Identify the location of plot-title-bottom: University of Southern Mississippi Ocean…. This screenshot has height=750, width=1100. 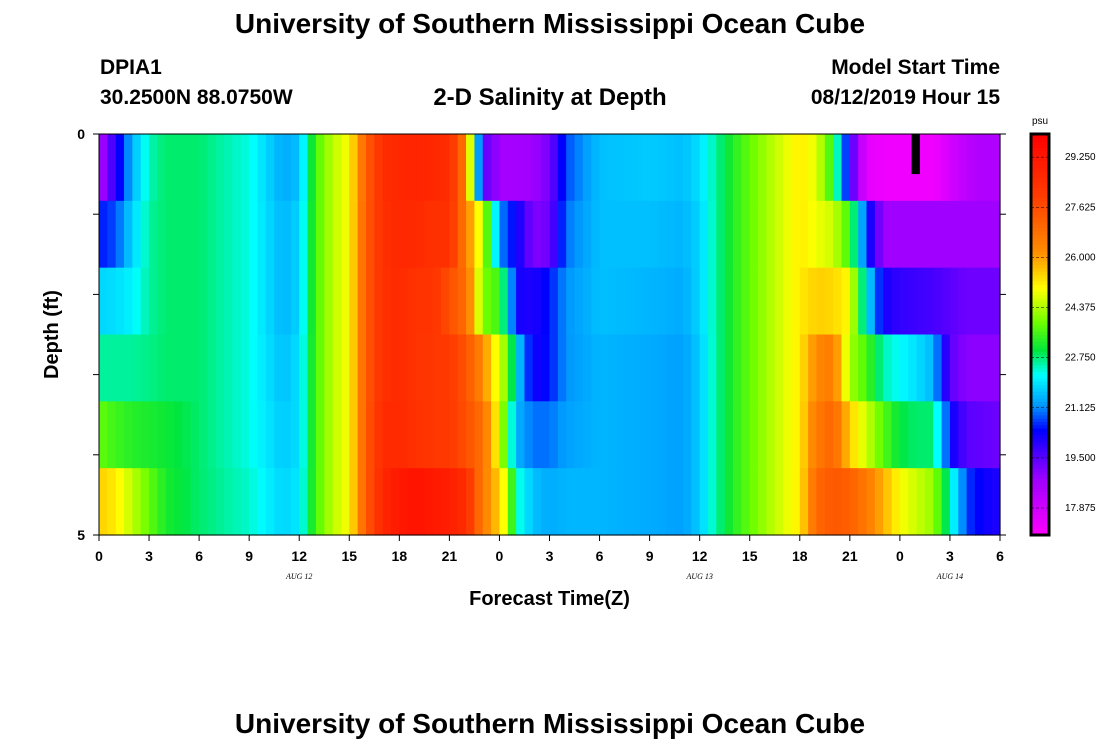
(550, 723).